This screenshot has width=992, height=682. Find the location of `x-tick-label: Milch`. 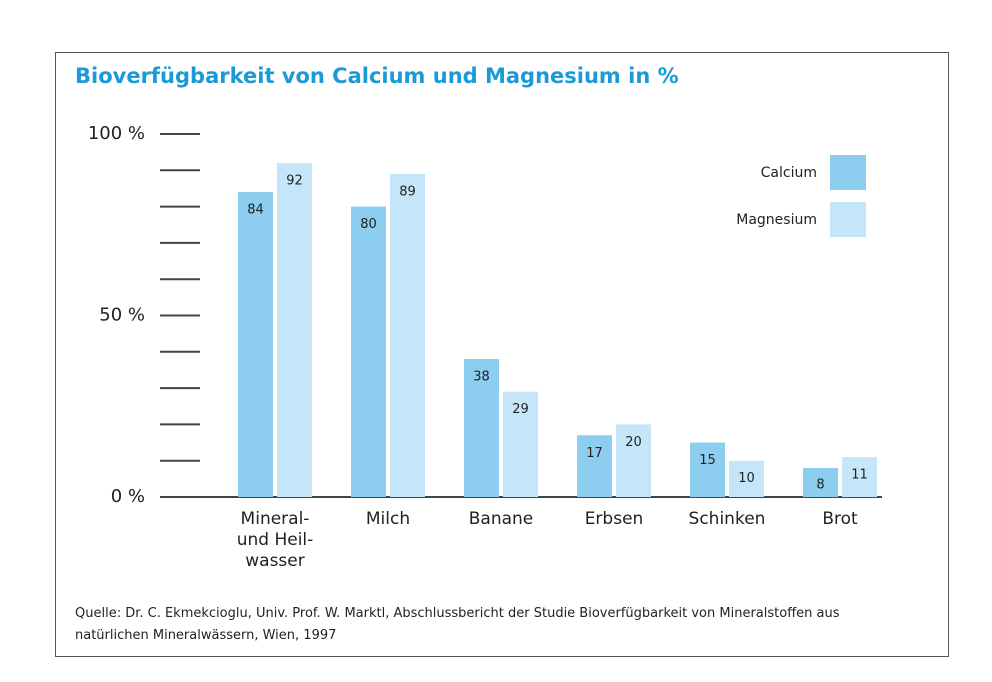

x-tick-label: Milch is located at coordinates (388, 519).